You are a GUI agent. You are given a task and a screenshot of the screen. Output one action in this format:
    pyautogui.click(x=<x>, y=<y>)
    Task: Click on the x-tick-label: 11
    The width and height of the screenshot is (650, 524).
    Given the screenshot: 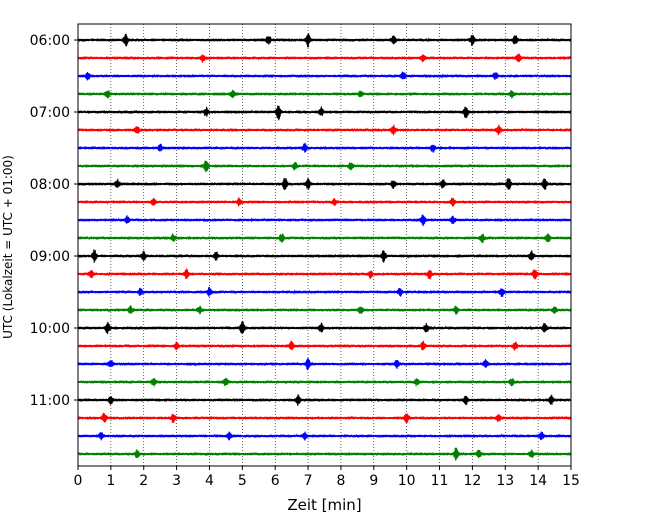 What is the action you would take?
    pyautogui.click(x=440, y=481)
    